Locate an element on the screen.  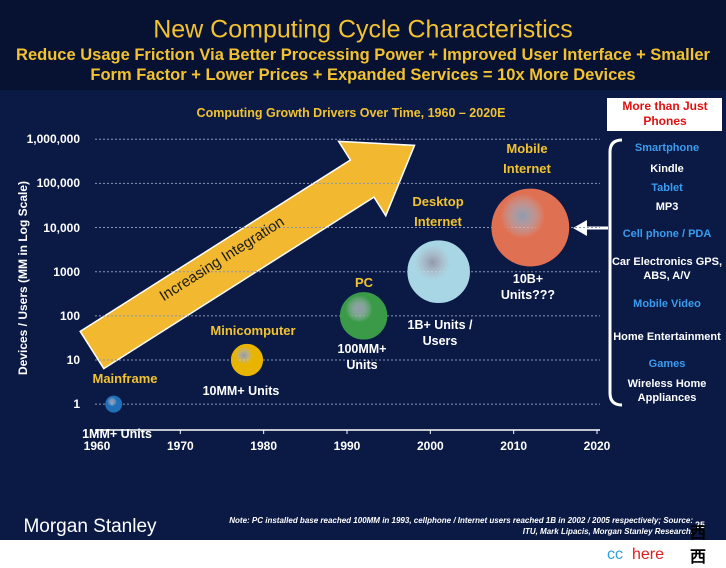
bubble-name: Mobile Internet is located at coordinates (527, 158).